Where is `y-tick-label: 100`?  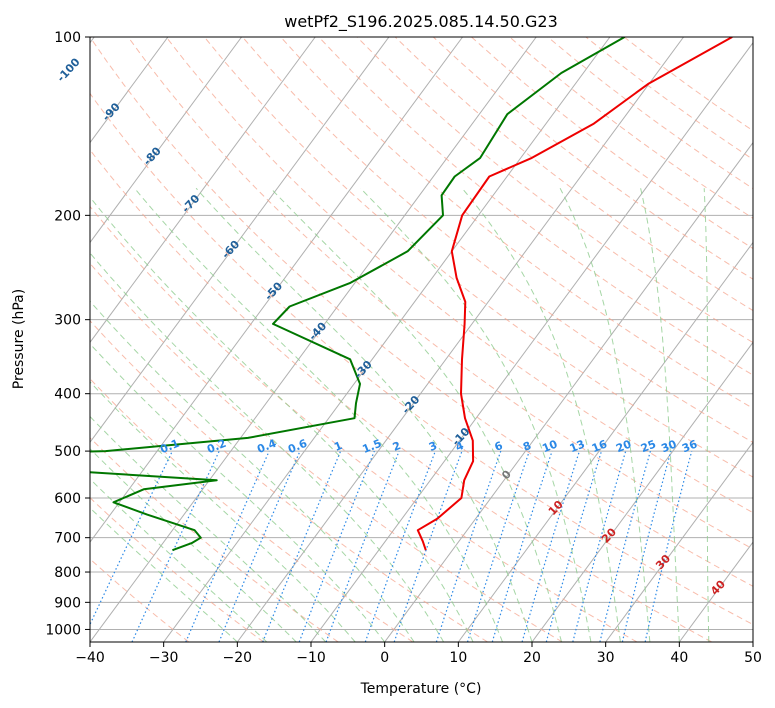
y-tick-label: 100 is located at coordinates (67, 38).